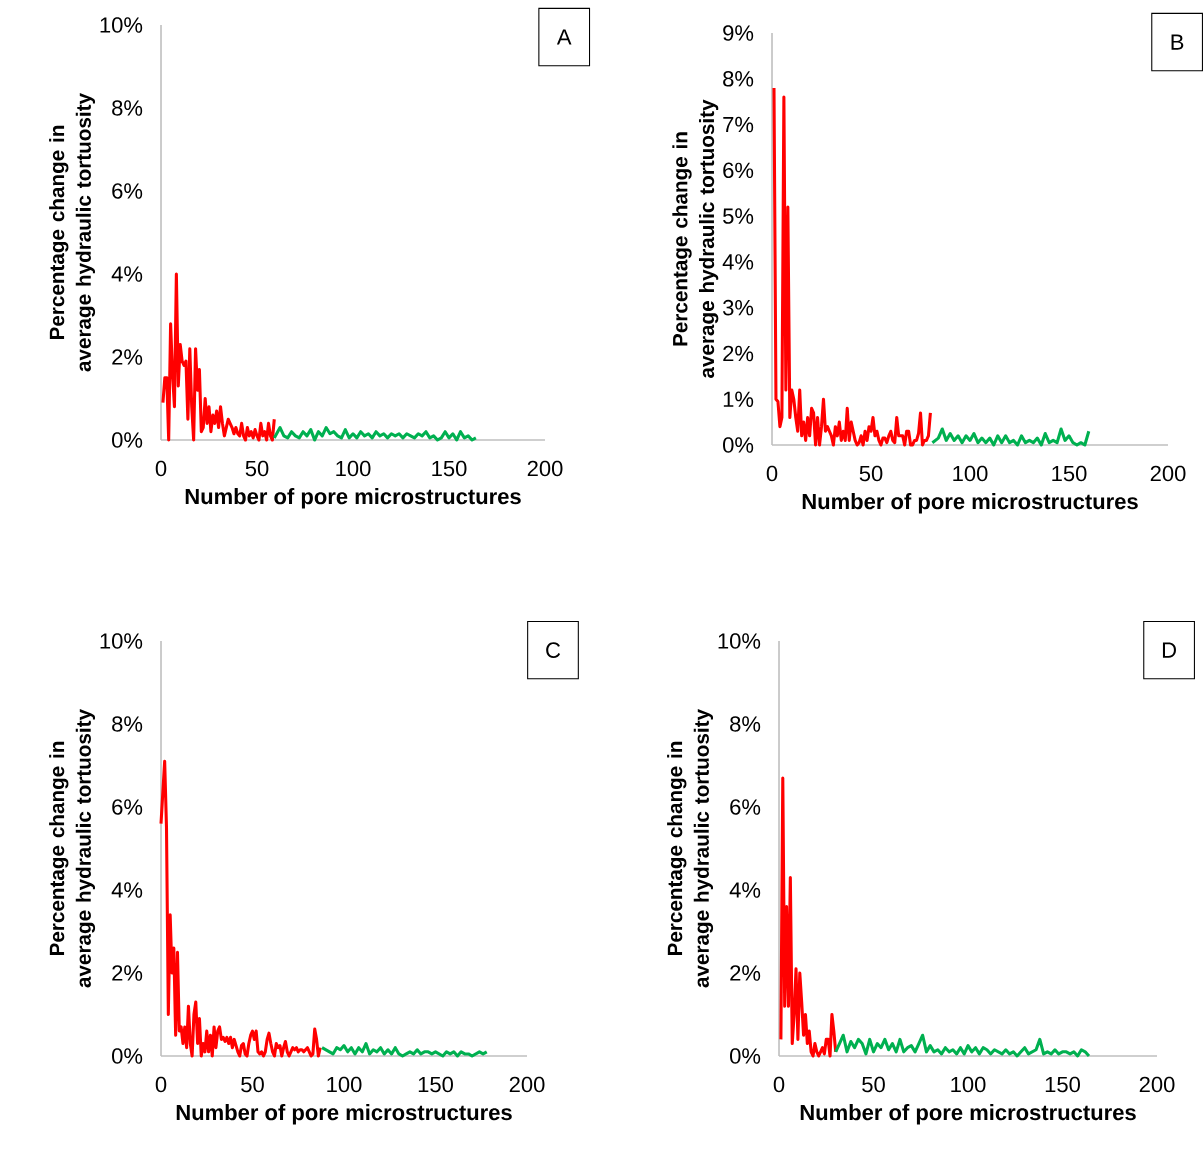 The width and height of the screenshot is (1204, 1153). Describe the element at coordinates (738, 216) in the screenshot. I see `y-tick-label: 5%` at that location.